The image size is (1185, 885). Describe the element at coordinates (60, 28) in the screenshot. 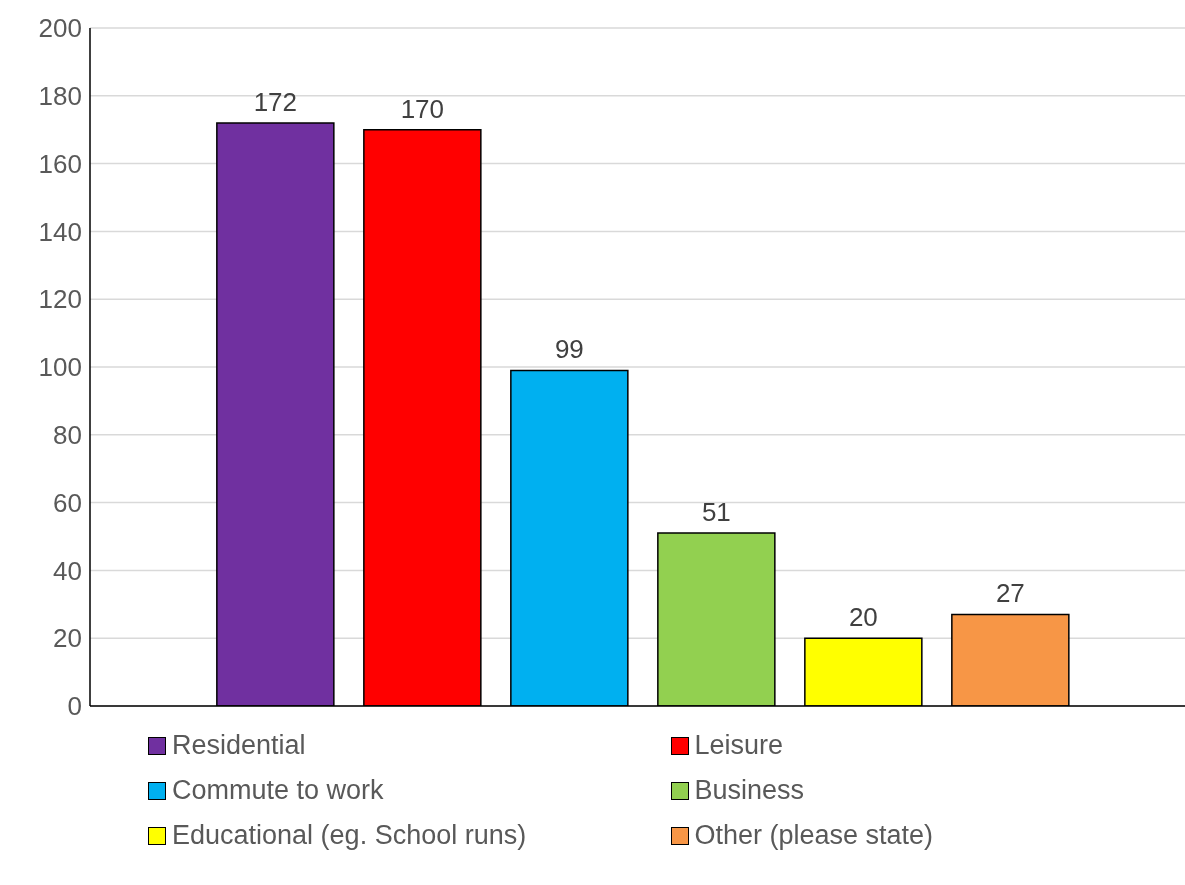

I see `y-tick-label: 200` at that location.